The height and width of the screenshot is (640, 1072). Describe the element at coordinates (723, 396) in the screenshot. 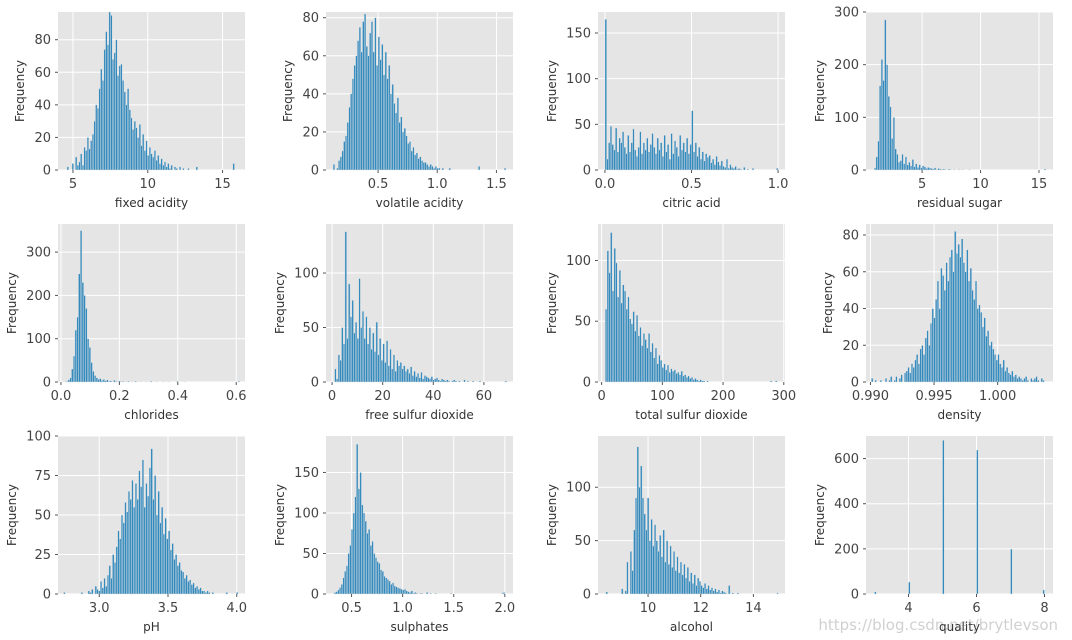

I see `x-tick-label: 200` at that location.